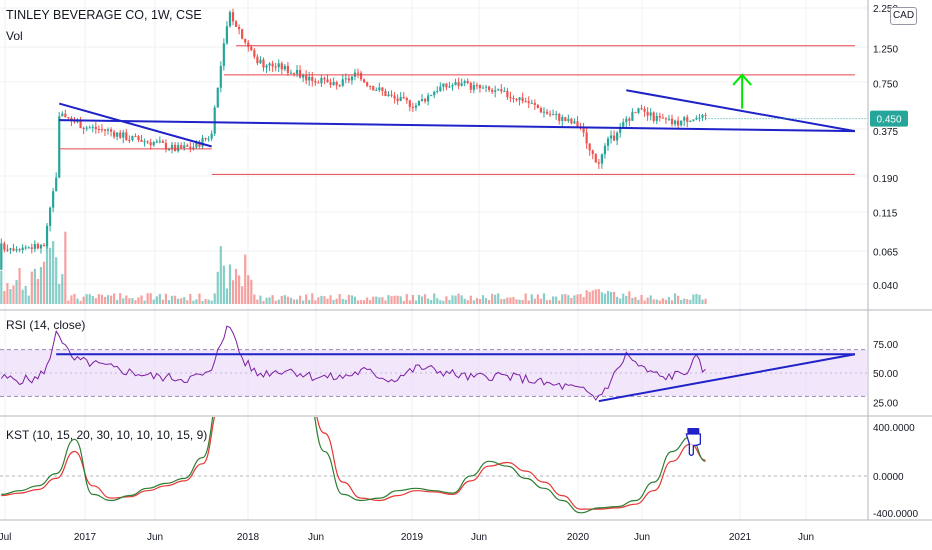 The image size is (932, 550). I want to click on currency-badge: CAD, so click(903, 16).